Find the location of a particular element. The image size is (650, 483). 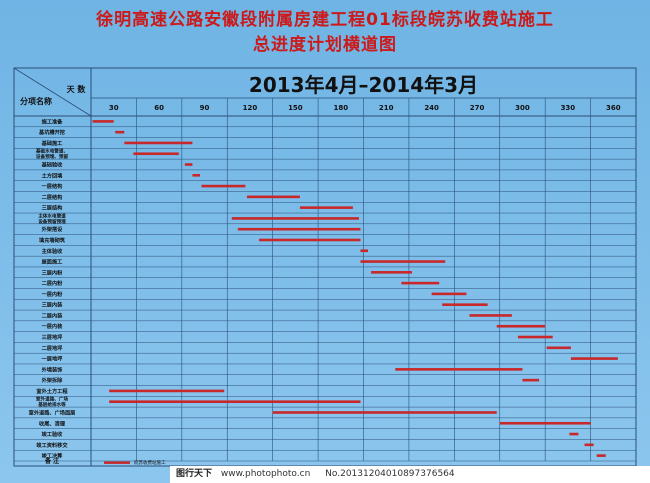

chart-title-line2: 总进度计划横道图 is located at coordinates (325, 45).